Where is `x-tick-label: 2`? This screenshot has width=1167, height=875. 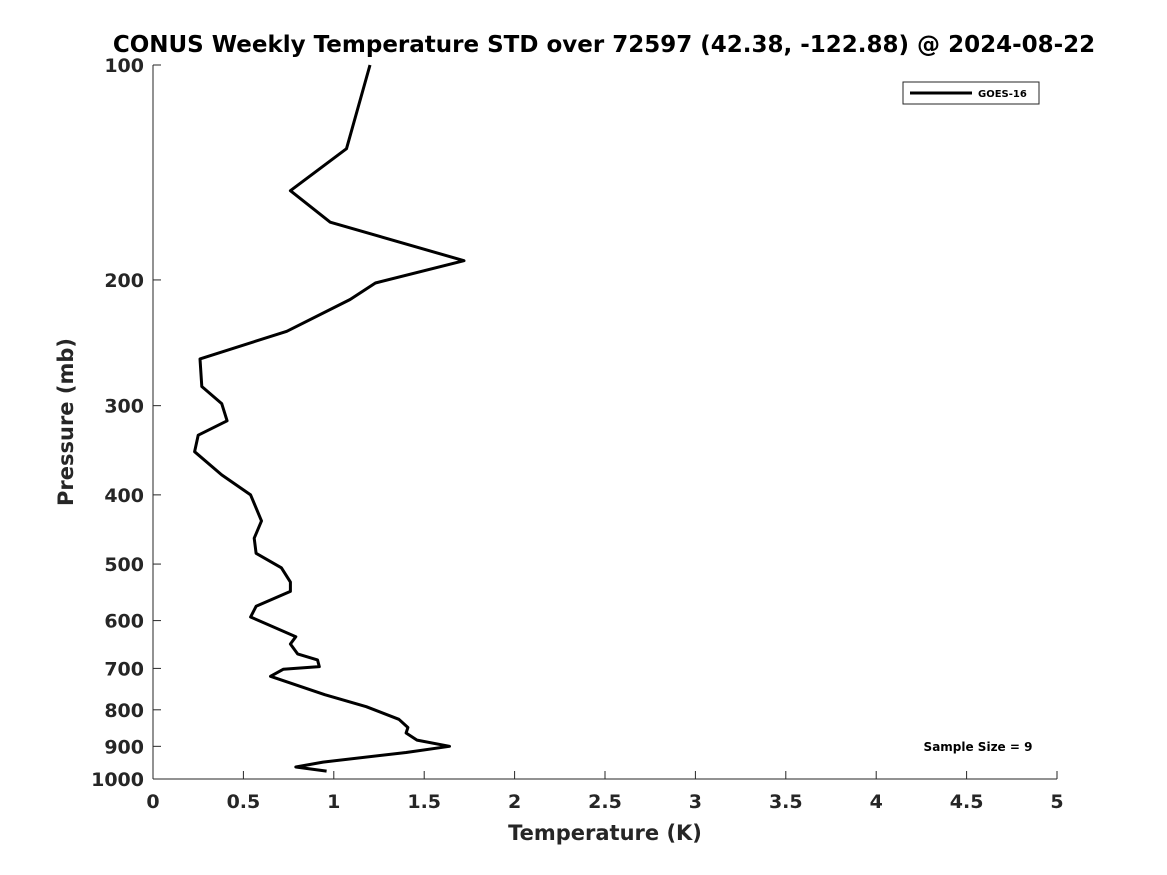
x-tick-label: 2 is located at coordinates (514, 802).